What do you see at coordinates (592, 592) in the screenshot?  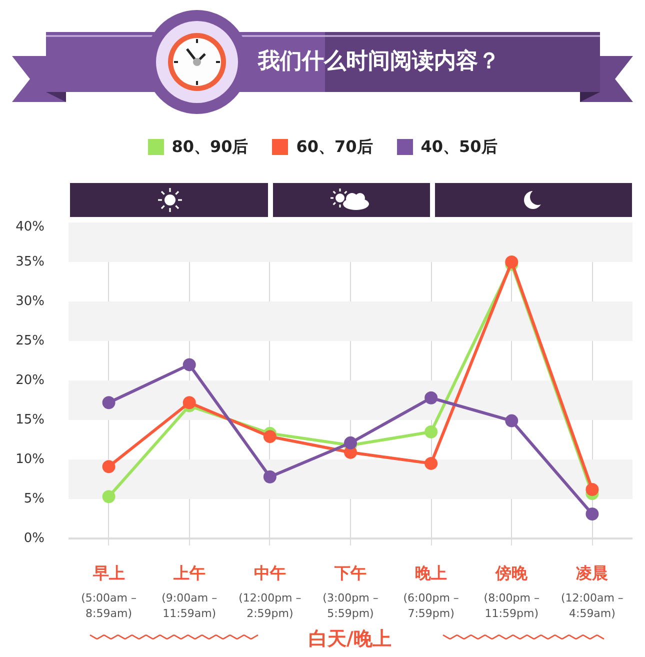 I see `category-label: 凌晨 (12:00am – 4:59am)` at bounding box center [592, 592].